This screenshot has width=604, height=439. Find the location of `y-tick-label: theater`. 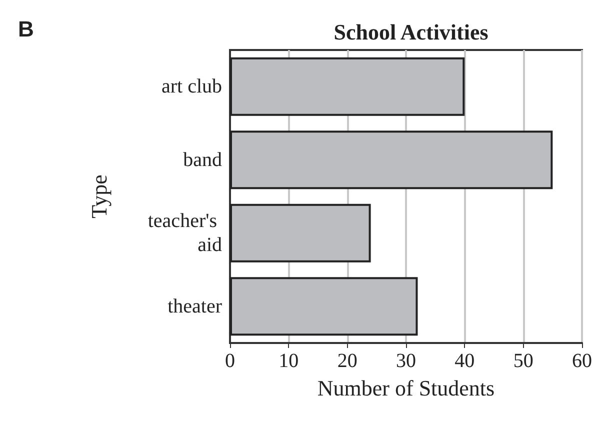

y-tick-label: theater is located at coordinates (195, 306).